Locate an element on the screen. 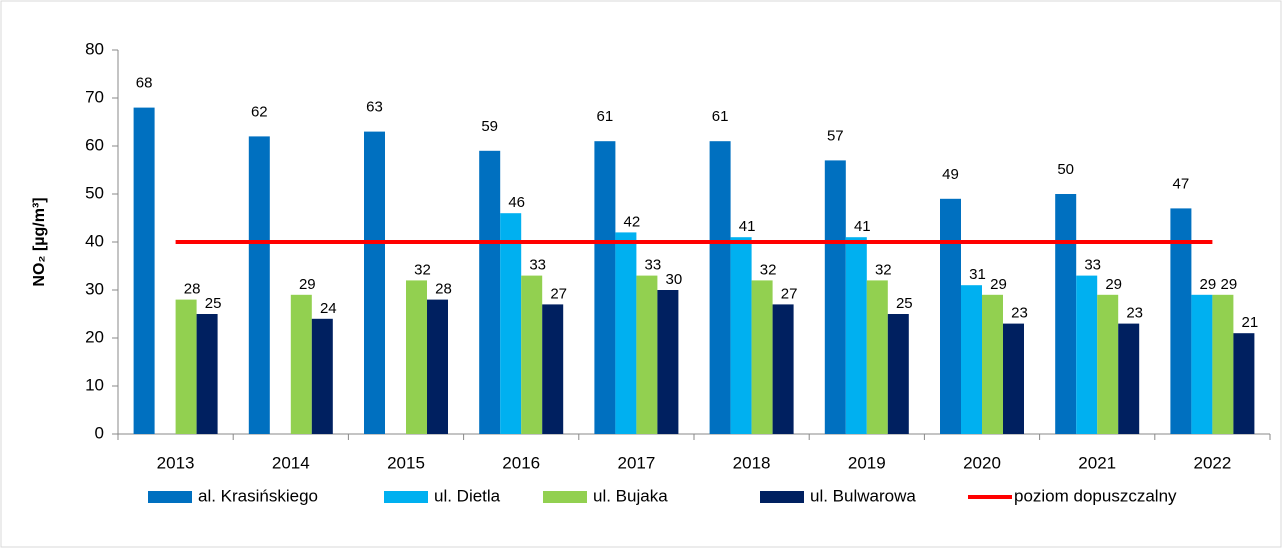 The height and width of the screenshot is (553, 1282). data-label: 57 is located at coordinates (835, 135).